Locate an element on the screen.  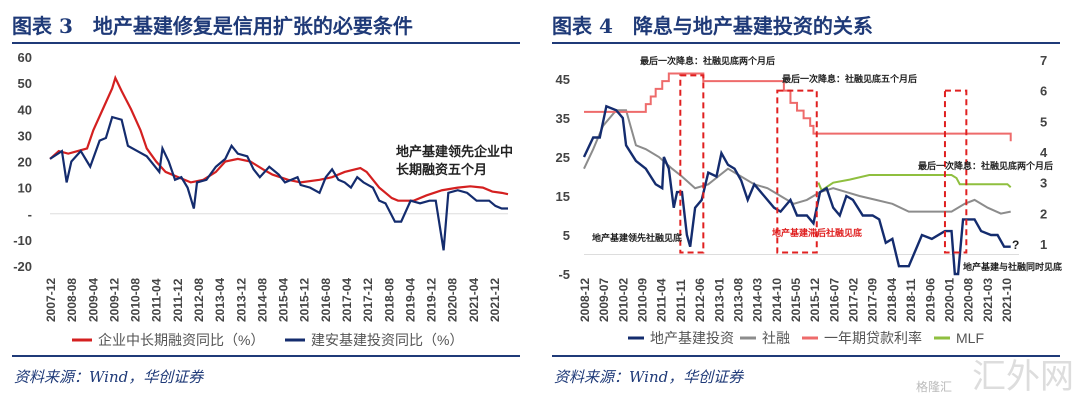
y-tick-label: - is located at coordinates (30, 214).